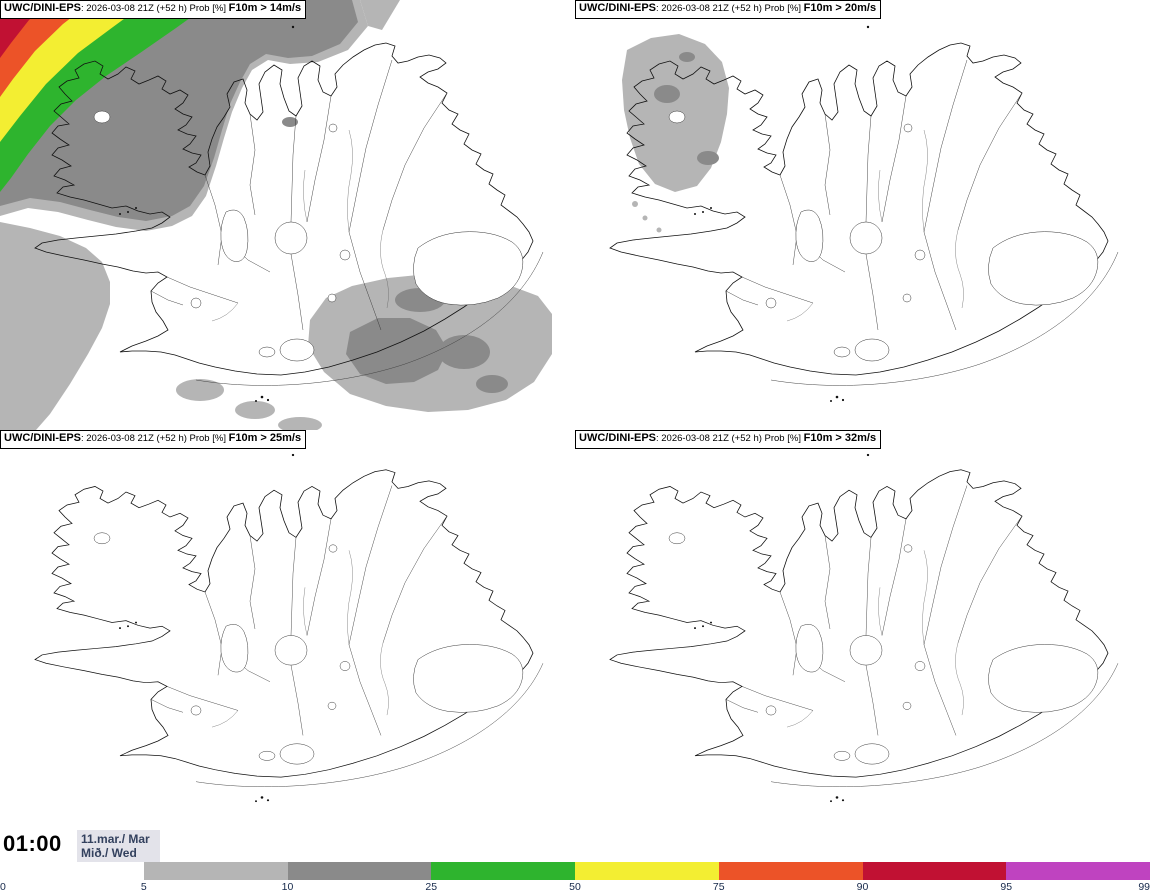 The height and width of the screenshot is (893, 1150). I want to click on threshold-label: F10m > 14m/s, so click(265, 8).